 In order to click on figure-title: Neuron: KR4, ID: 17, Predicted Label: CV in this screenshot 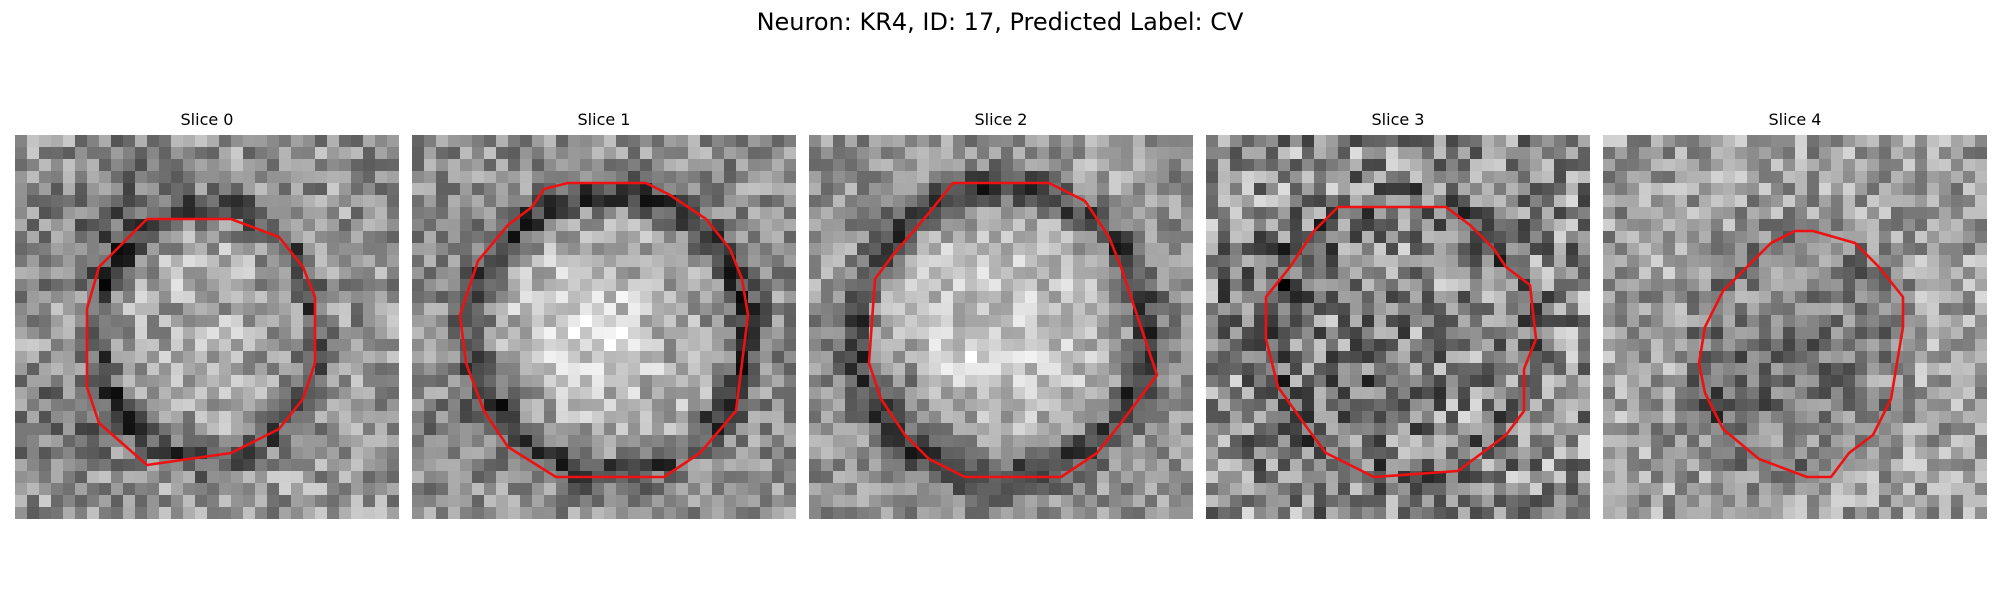, I will do `click(1000, 22)`.